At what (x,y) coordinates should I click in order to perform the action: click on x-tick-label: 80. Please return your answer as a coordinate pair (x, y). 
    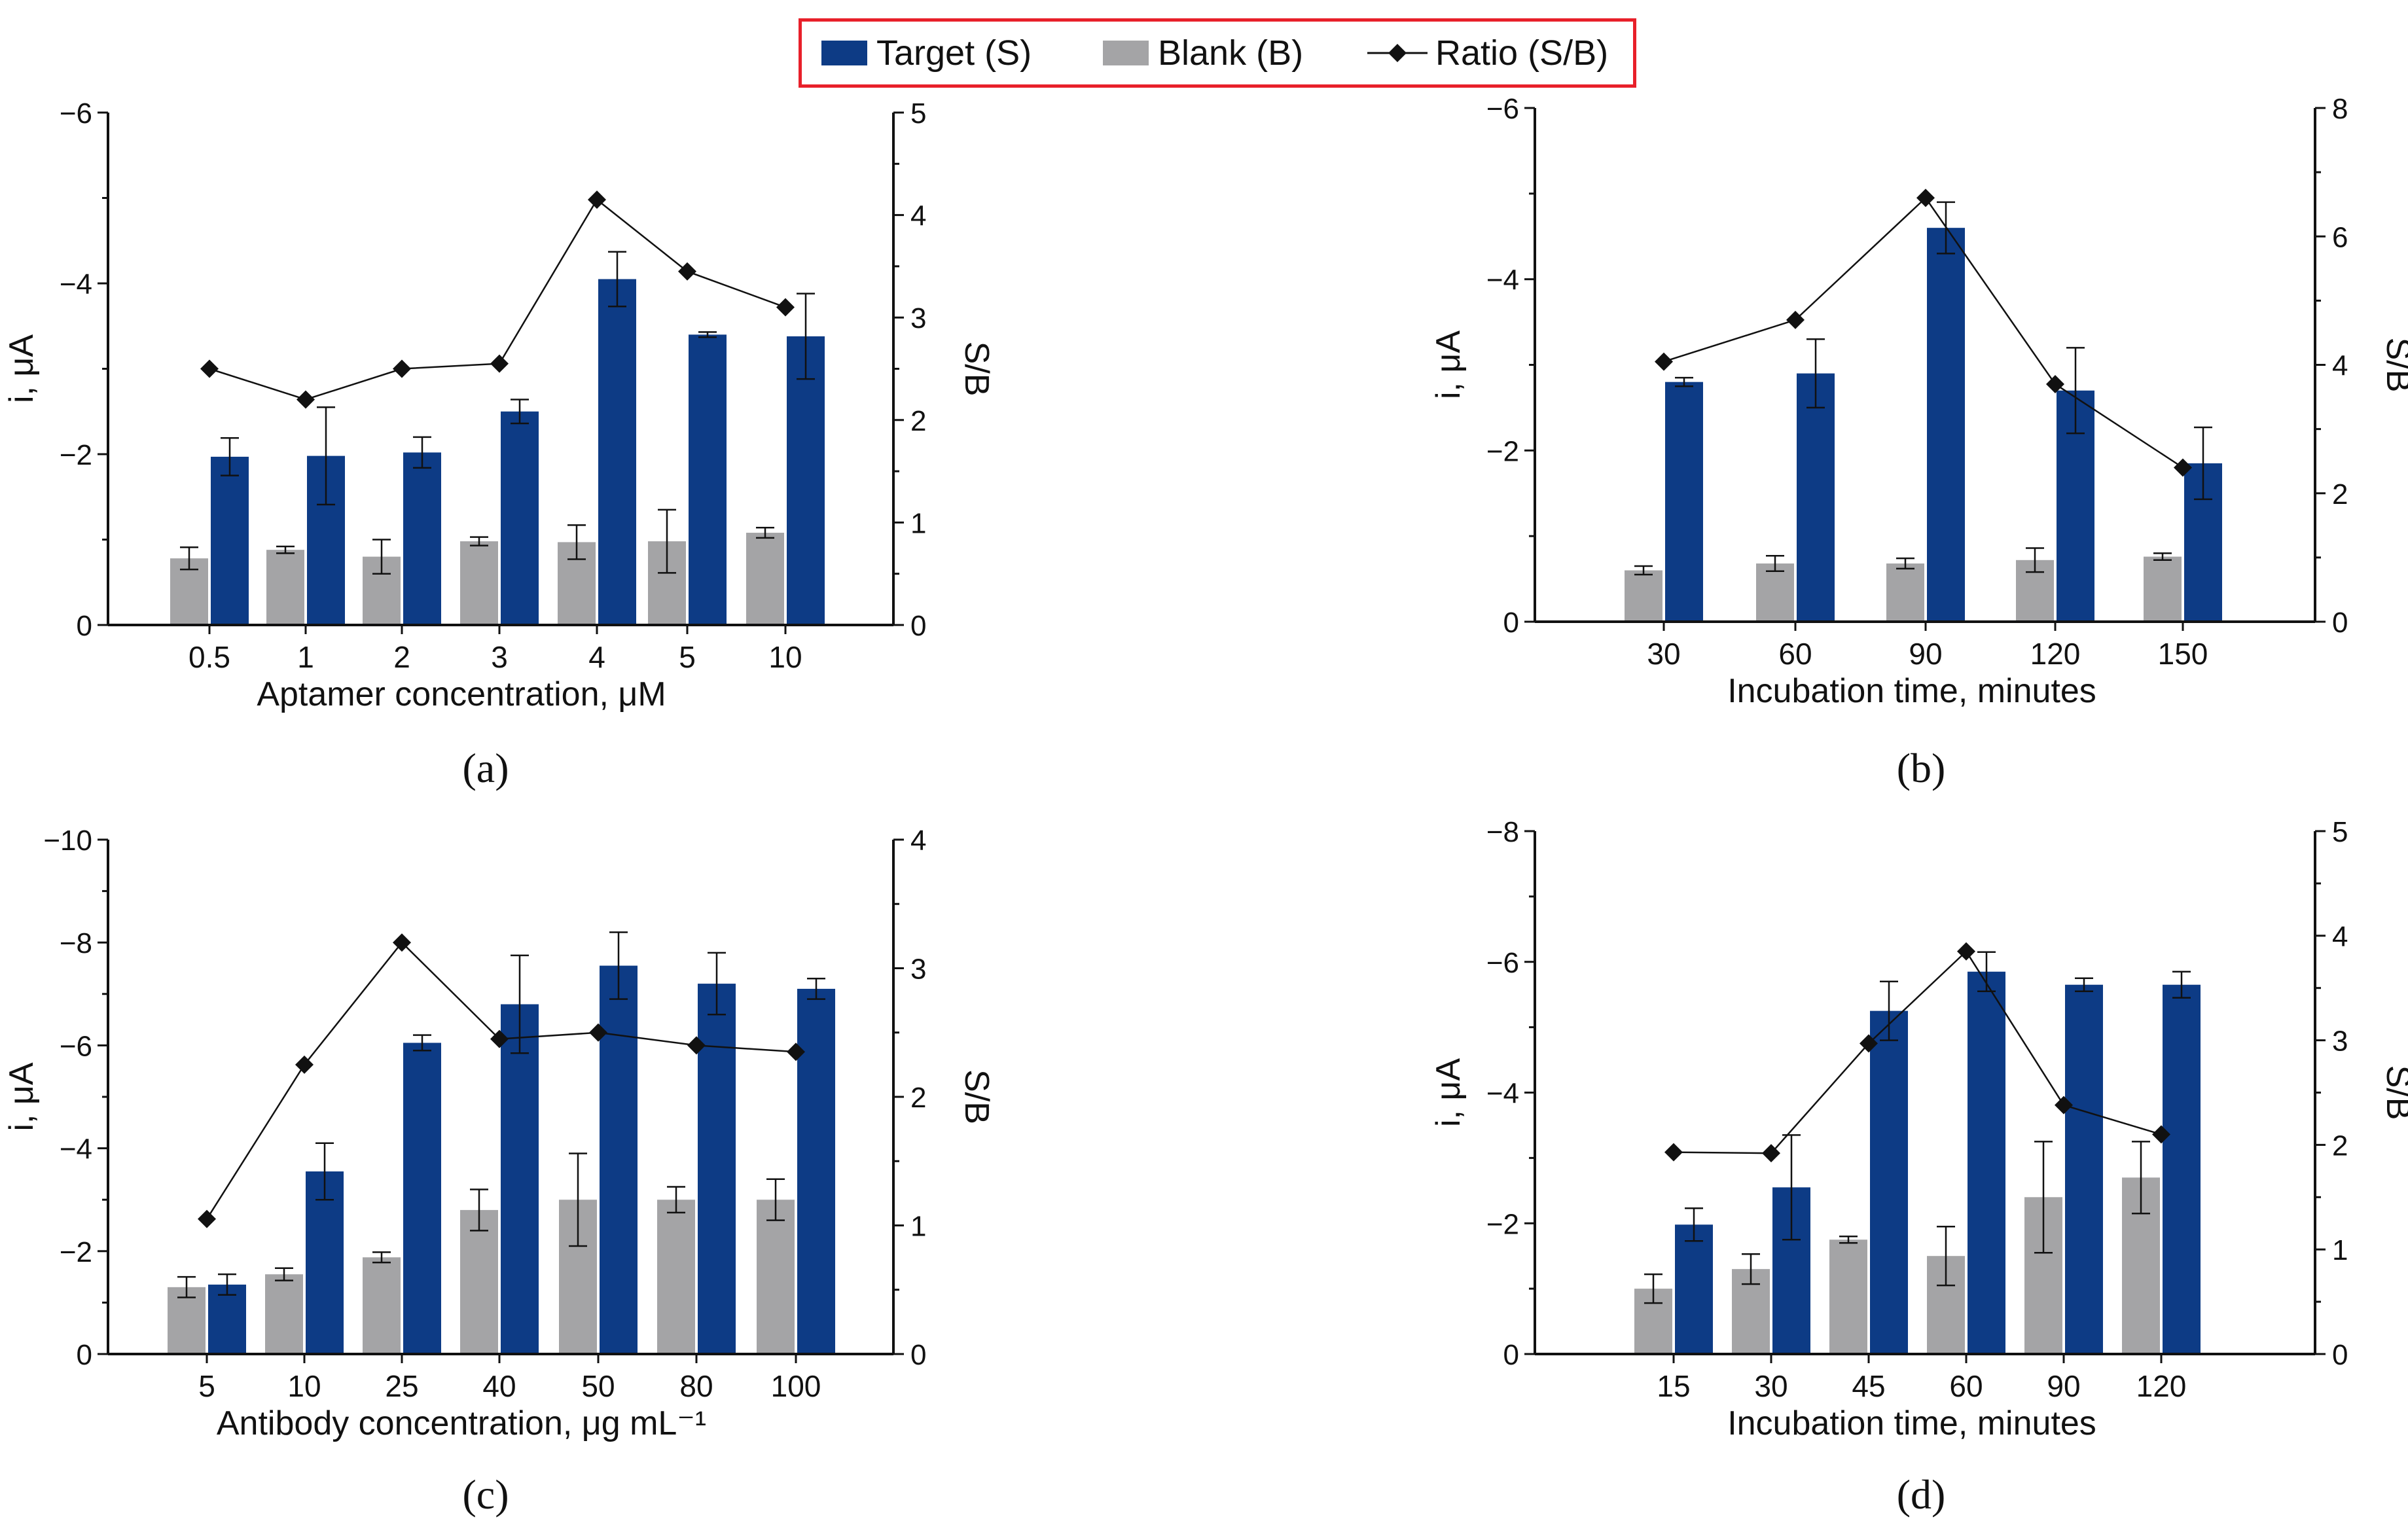
    Looking at the image, I should click on (696, 1386).